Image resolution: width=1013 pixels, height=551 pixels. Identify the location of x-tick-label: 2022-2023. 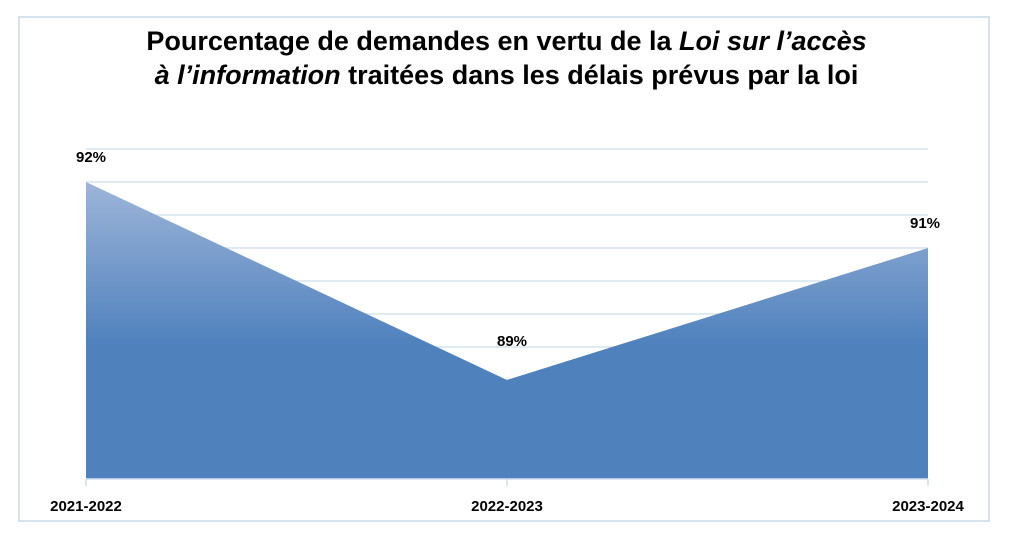
(507, 506).